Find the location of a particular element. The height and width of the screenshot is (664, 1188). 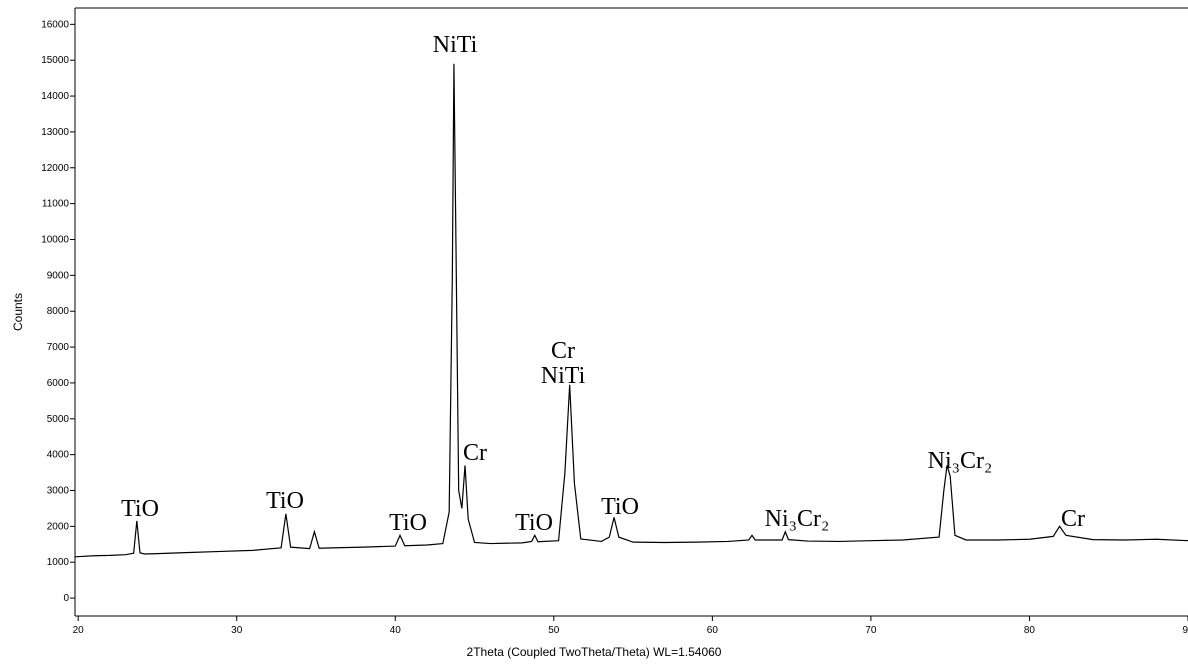

x-tick-label: 40 is located at coordinates (396, 630).